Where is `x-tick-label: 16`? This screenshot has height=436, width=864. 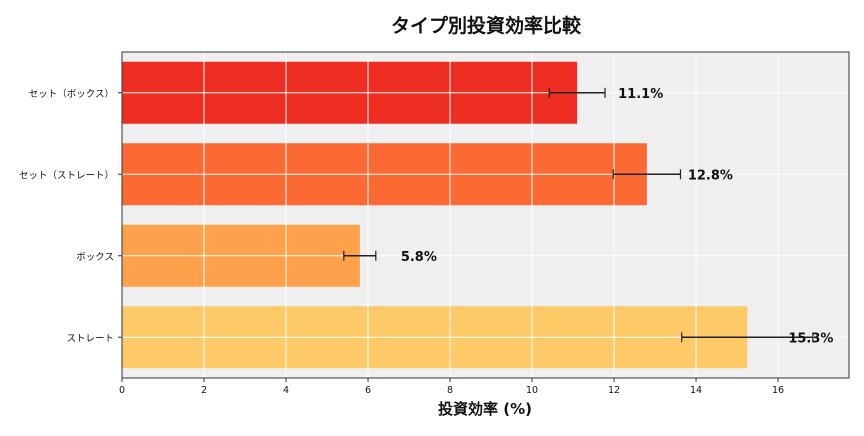
x-tick-label: 16 is located at coordinates (778, 390).